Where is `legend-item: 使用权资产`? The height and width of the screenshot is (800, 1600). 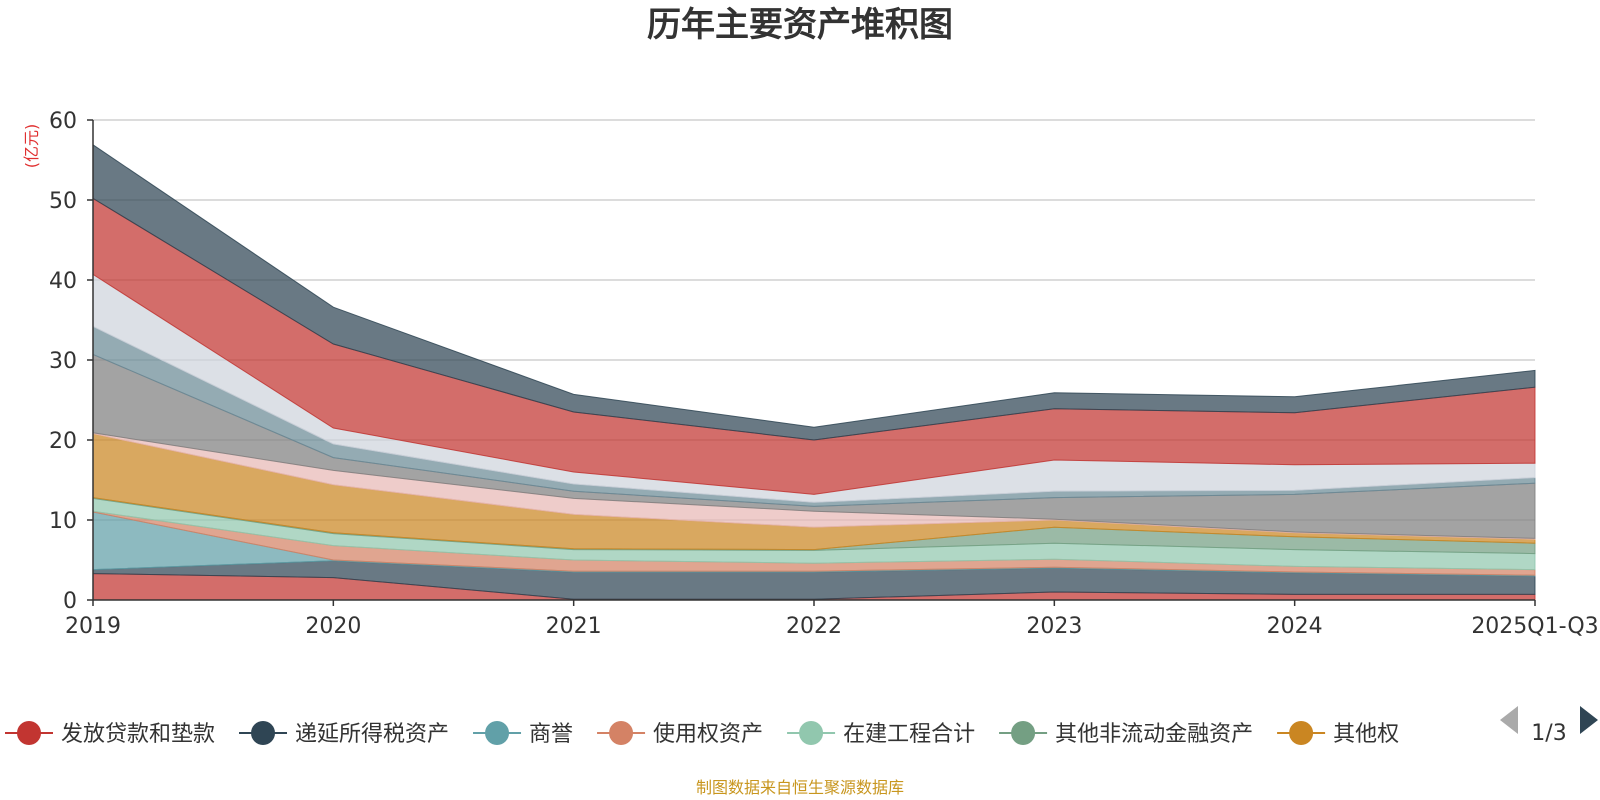
legend-item: 使用权资产 is located at coordinates (680, 734).